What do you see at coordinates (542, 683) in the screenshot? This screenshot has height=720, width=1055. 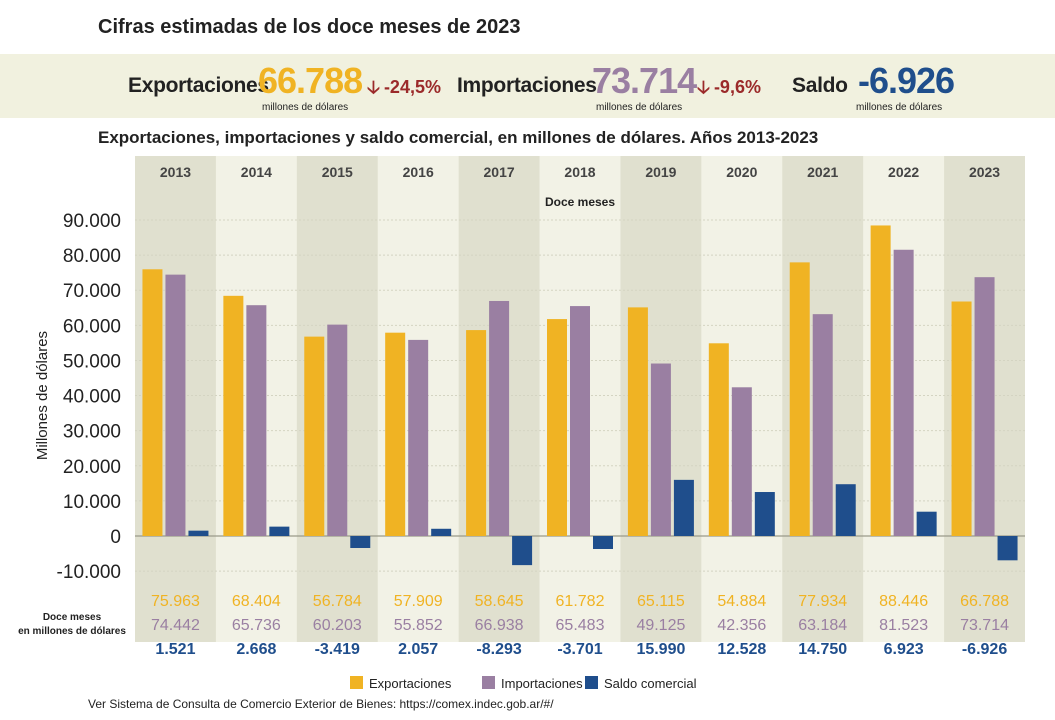 I see `legend-label: Importaciones` at bounding box center [542, 683].